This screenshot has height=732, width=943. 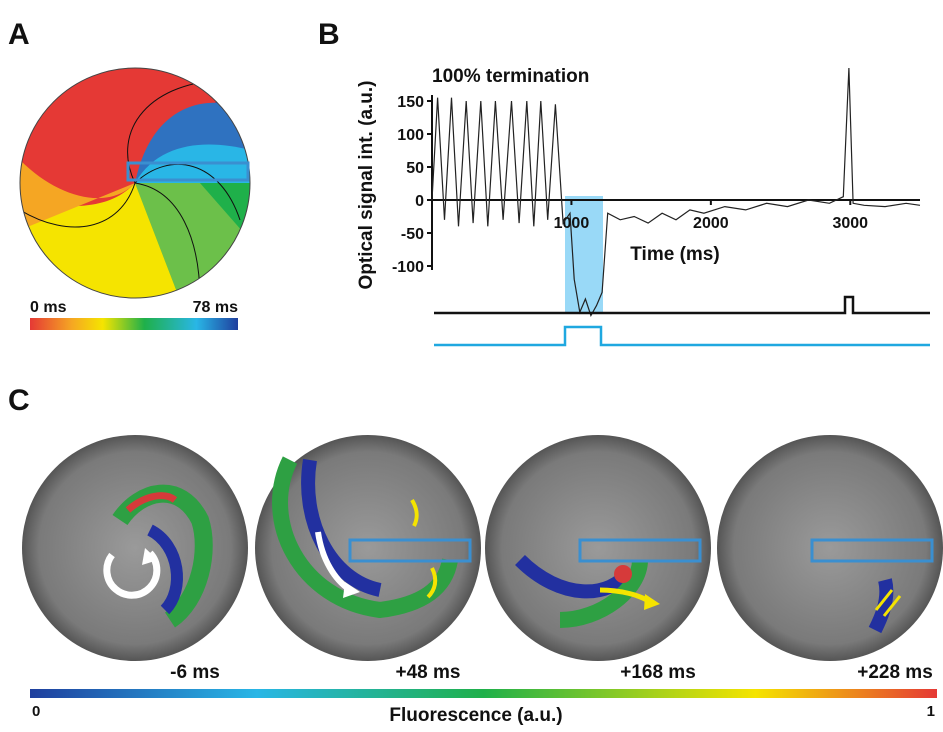 What do you see at coordinates (135, 183) in the screenshot?
I see `map-border` at bounding box center [135, 183].